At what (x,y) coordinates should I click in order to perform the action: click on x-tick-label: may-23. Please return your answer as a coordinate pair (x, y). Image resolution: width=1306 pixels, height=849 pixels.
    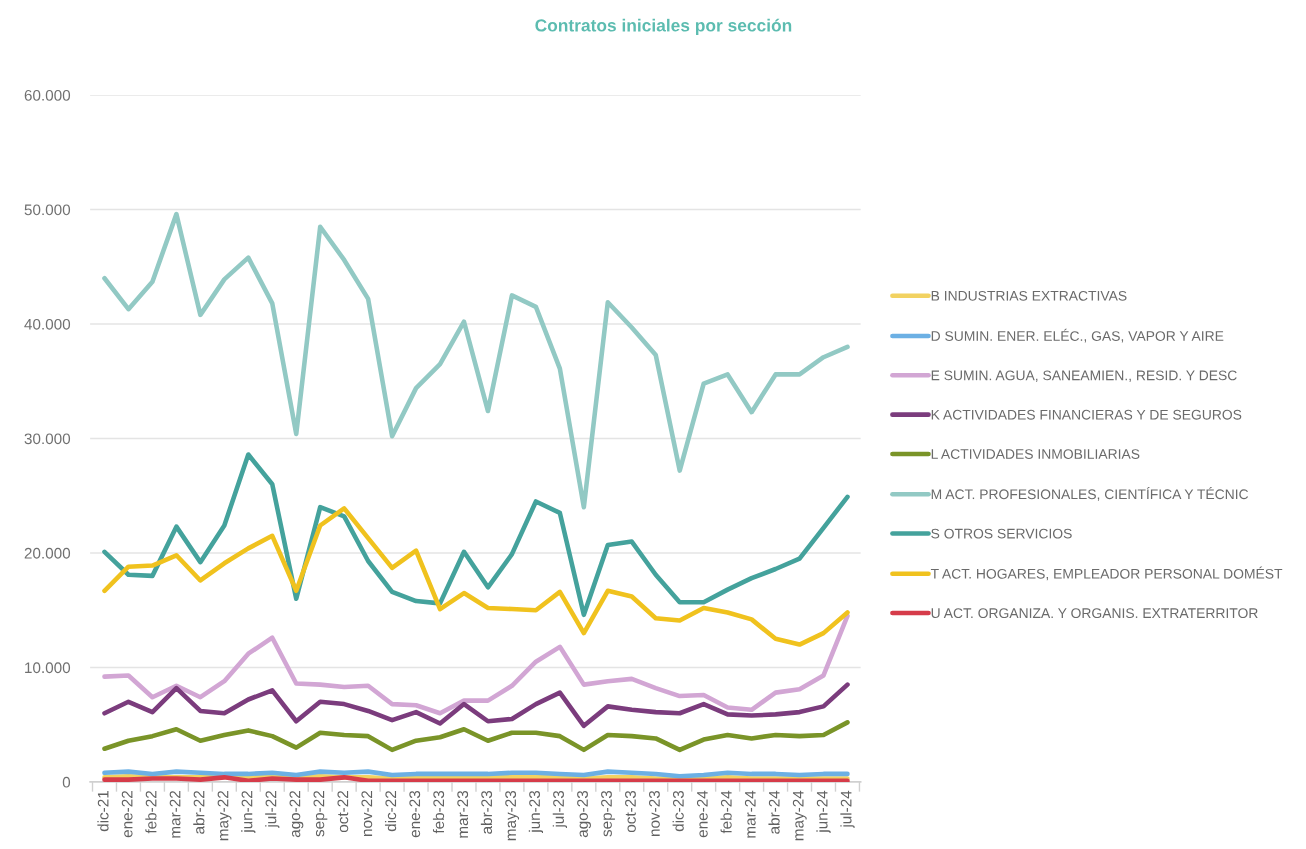
    Looking at the image, I should click on (512, 815).